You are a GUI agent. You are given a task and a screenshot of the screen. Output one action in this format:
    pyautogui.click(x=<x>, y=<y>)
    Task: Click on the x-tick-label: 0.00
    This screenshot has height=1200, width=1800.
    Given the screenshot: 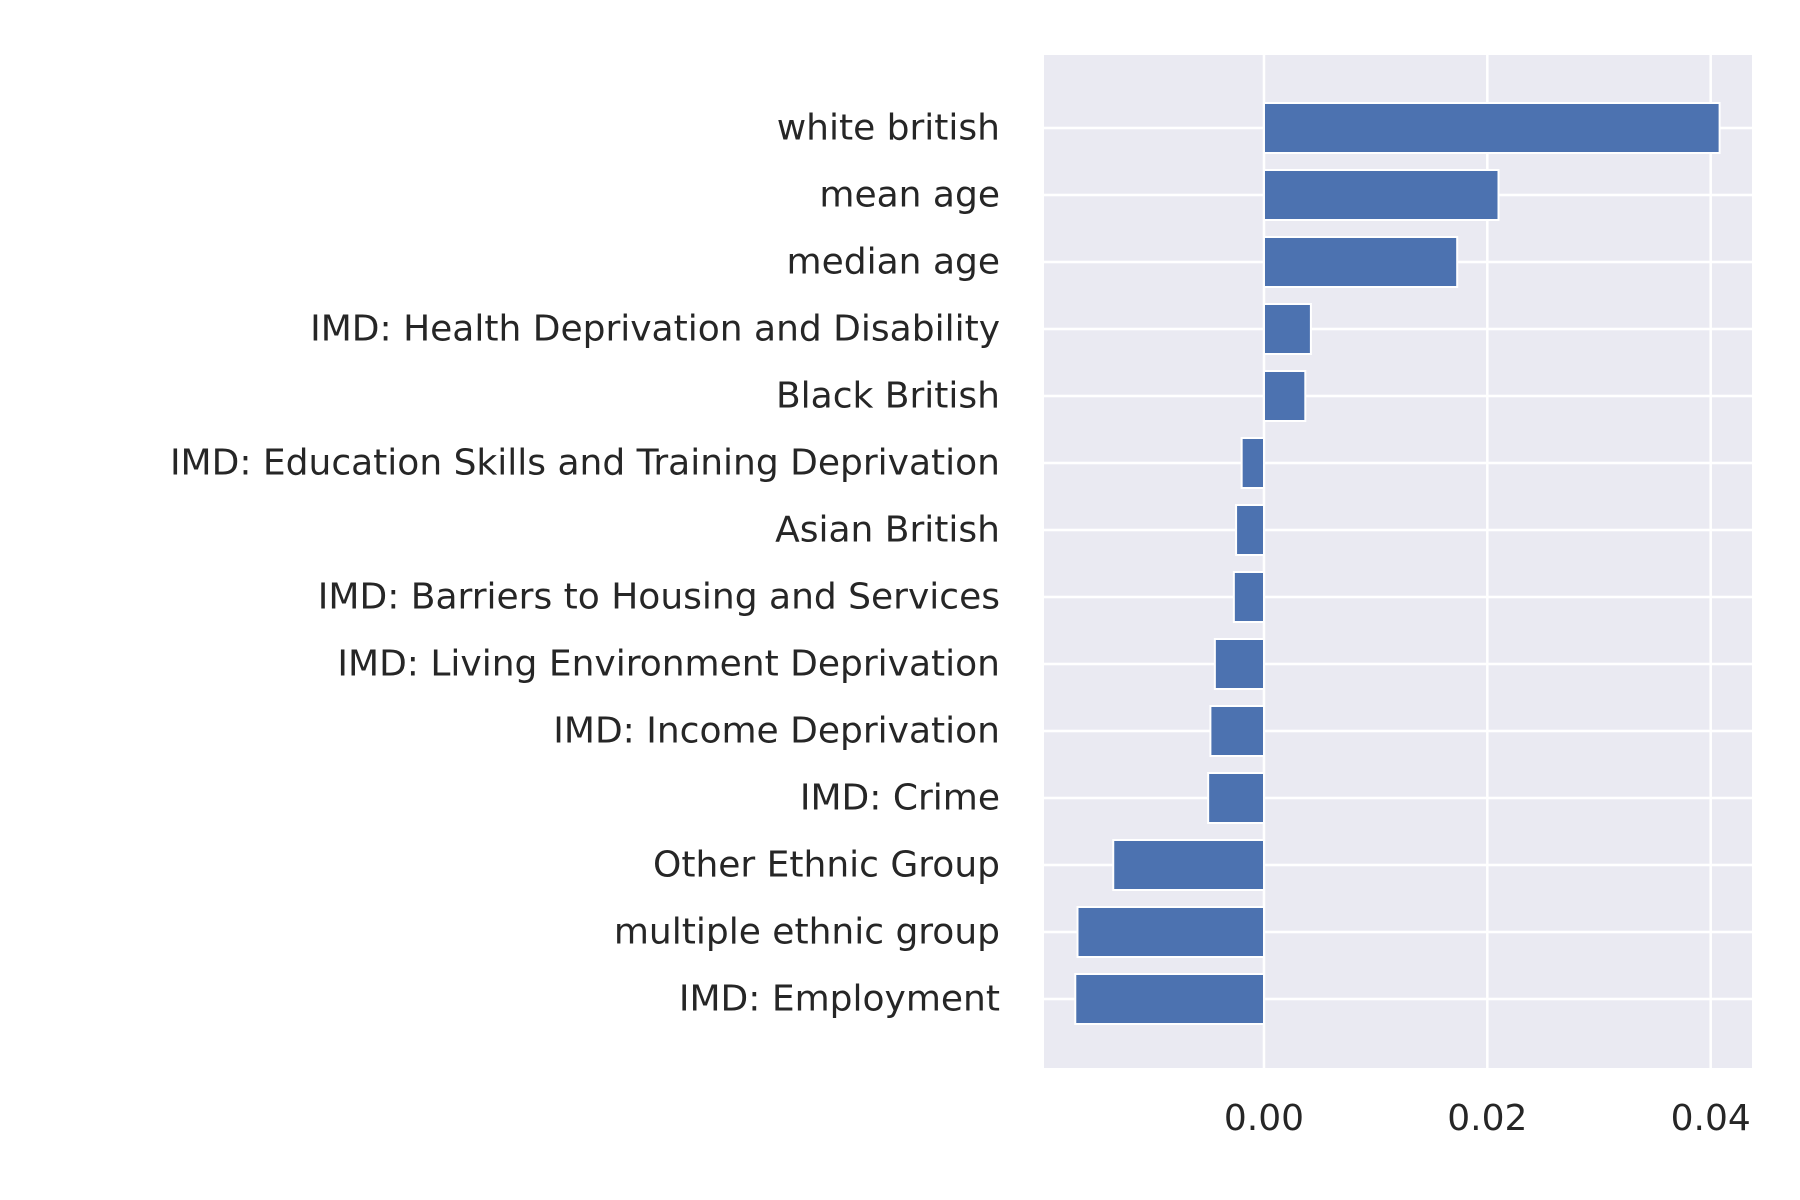 What is the action you would take?
    pyautogui.click(x=1264, y=1118)
    